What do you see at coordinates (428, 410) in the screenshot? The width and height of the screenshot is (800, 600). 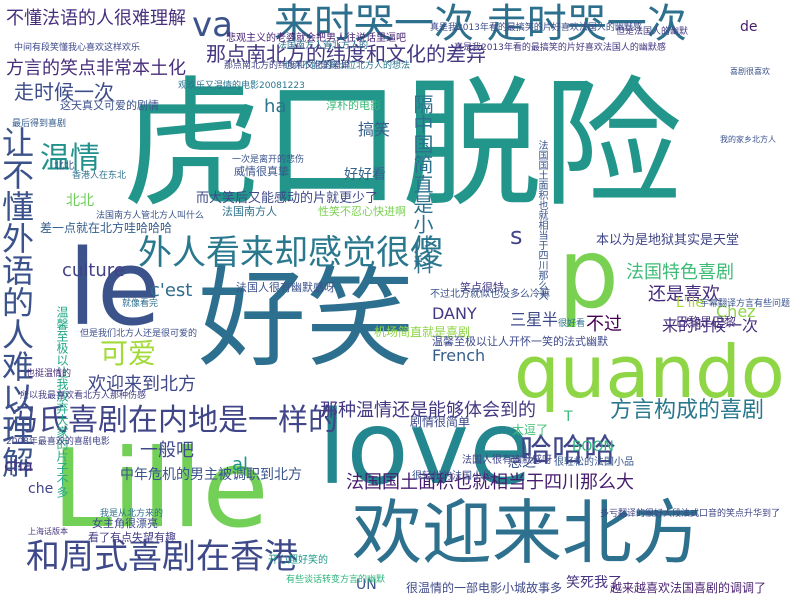 I see `cloud-word: 那种温情还是能够体会到的` at bounding box center [428, 410].